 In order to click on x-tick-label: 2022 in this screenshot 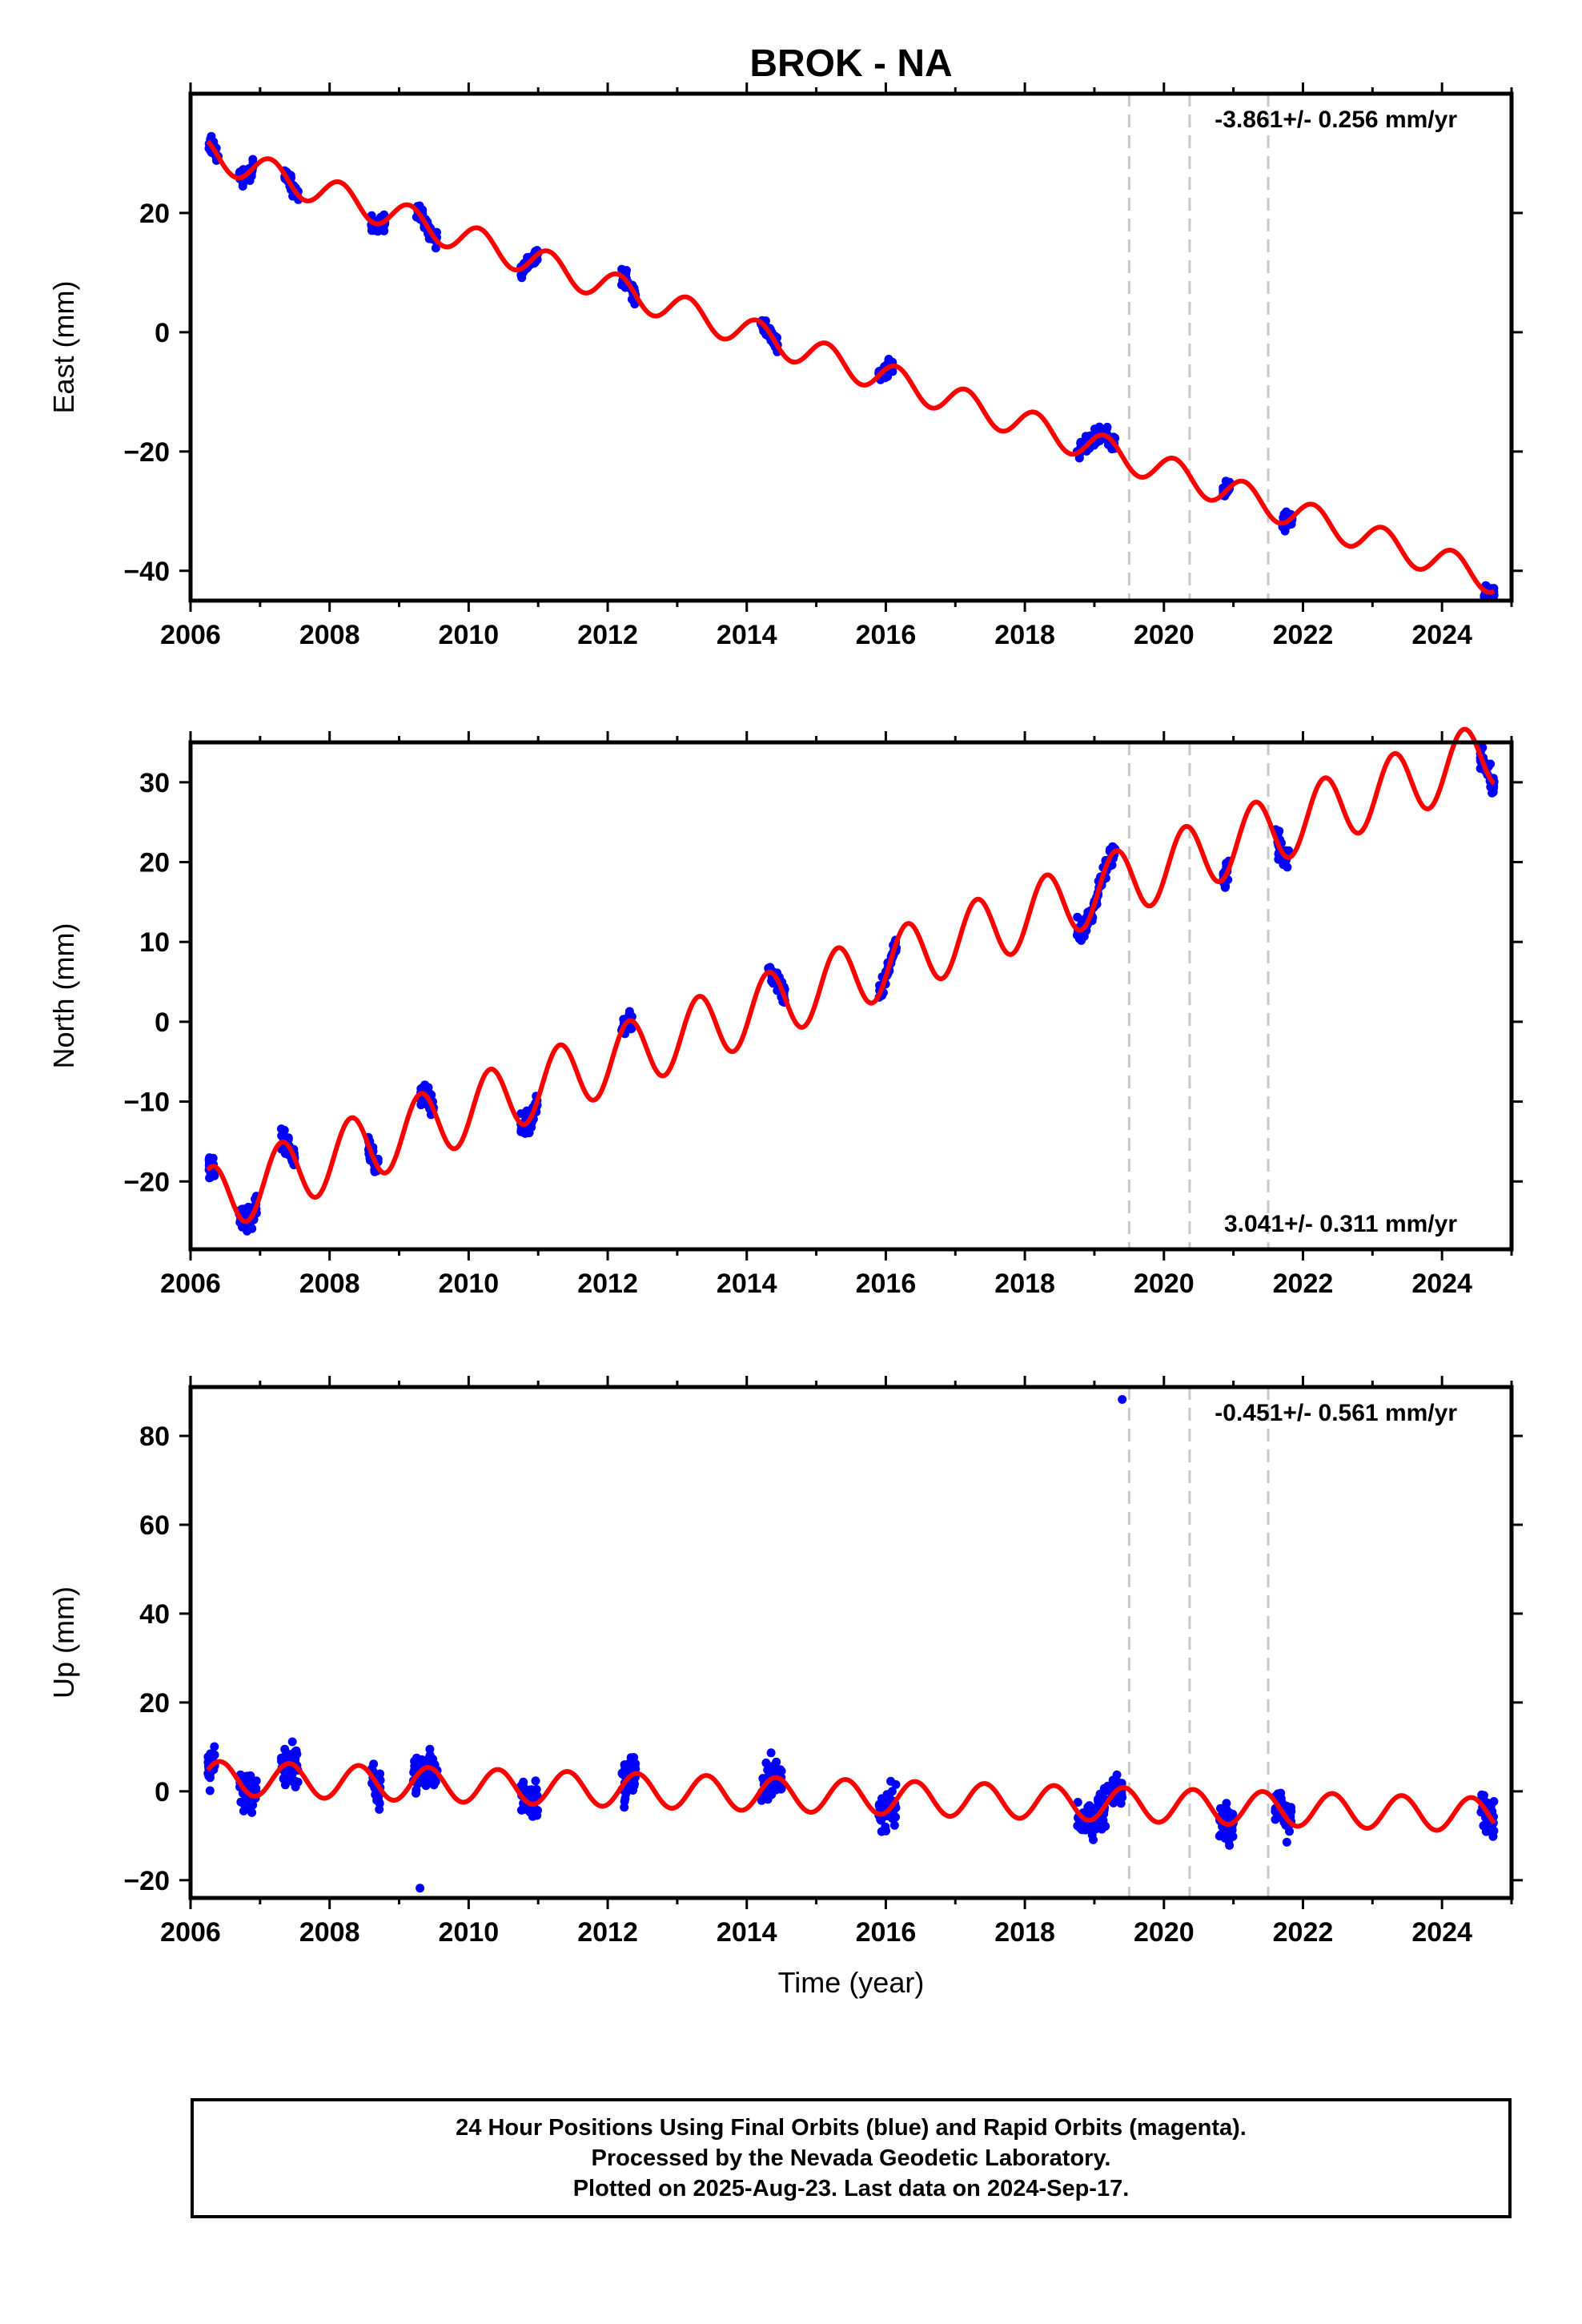, I will do `click(1303, 1284)`.